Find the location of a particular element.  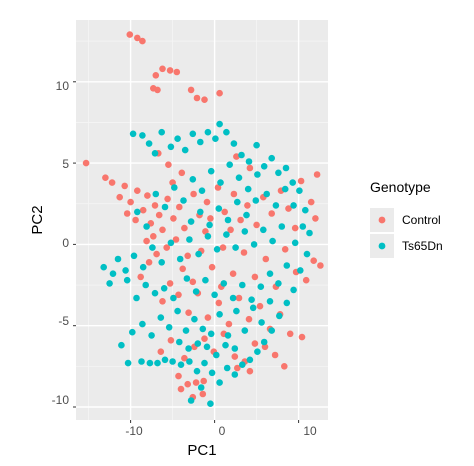

x-tick-marks is located at coordinates (215, 421).